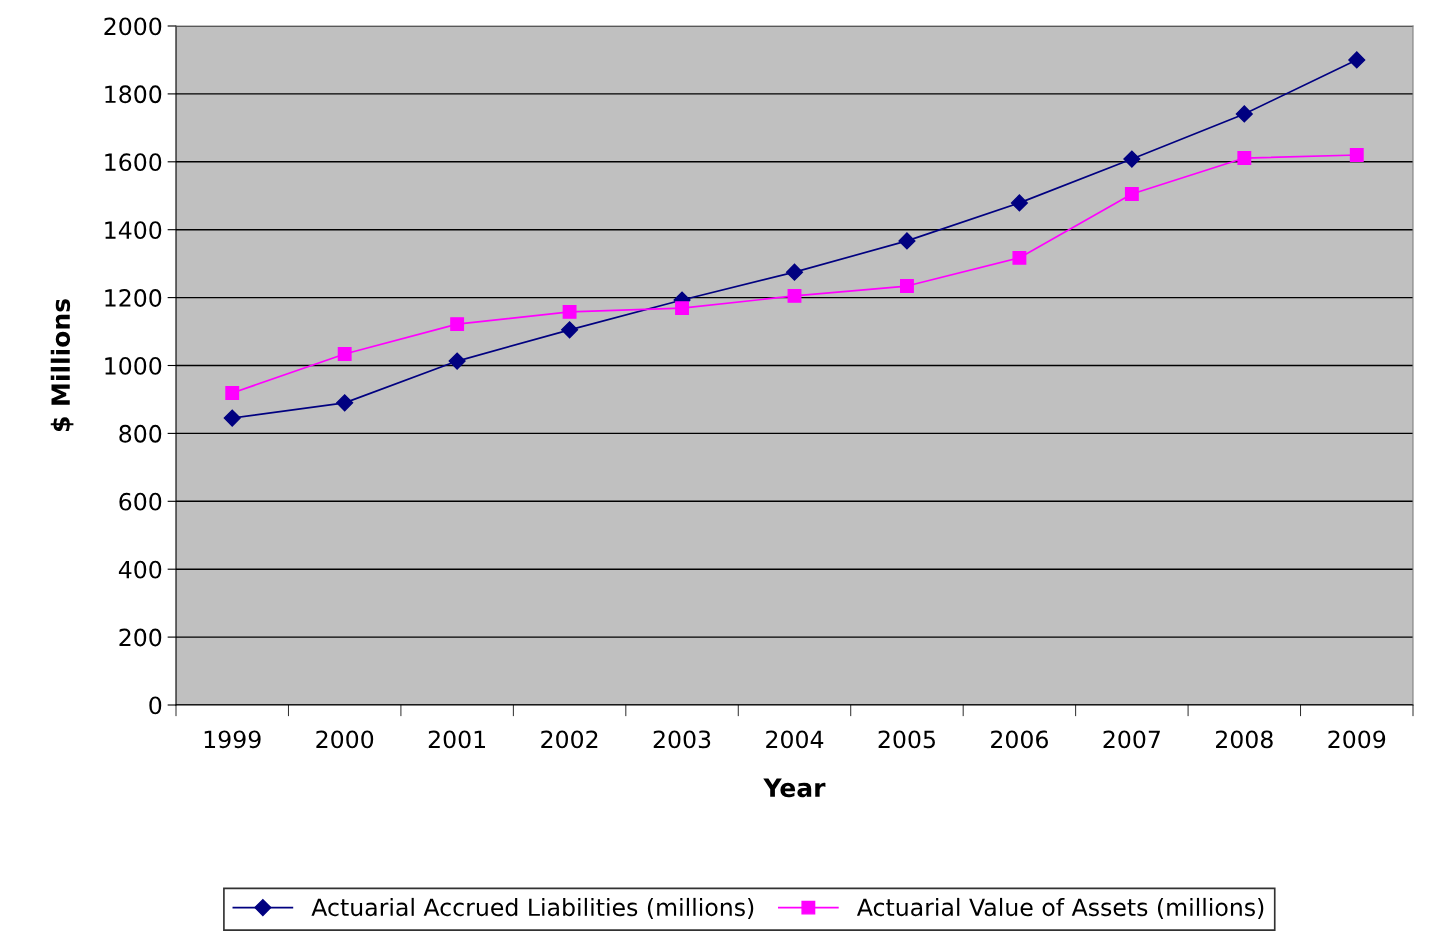 The image size is (1441, 942). Describe the element at coordinates (133, 26) in the screenshot. I see `y-tick-label: 2000` at that location.